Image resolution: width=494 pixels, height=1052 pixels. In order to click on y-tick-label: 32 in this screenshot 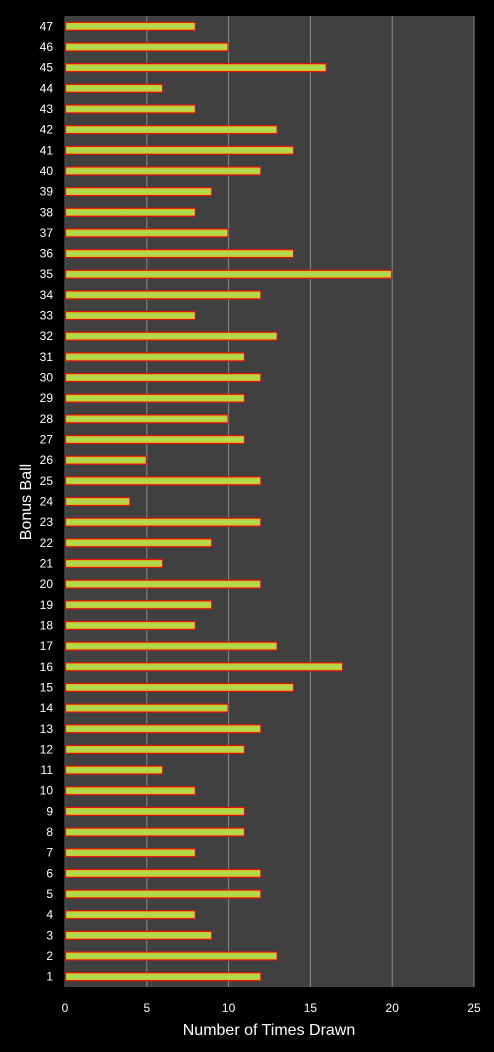, I will do `click(47, 336)`.